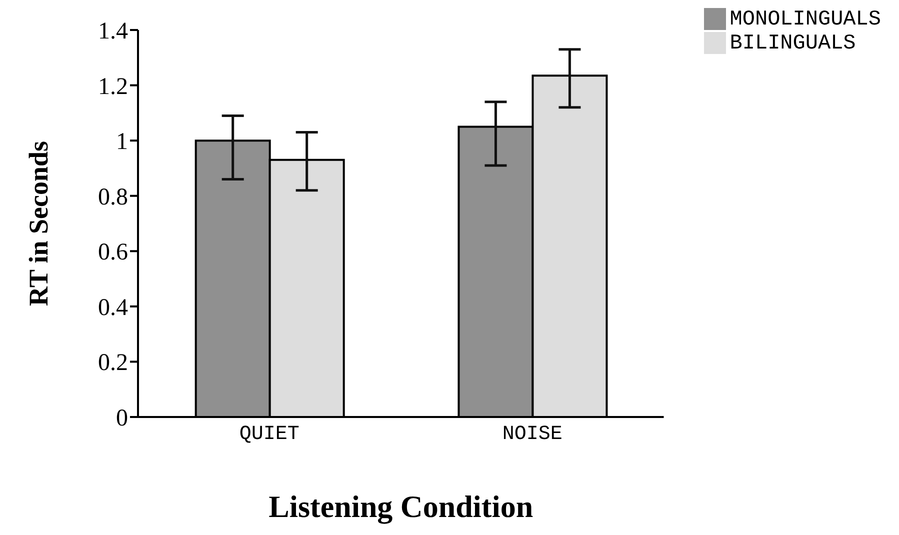 The height and width of the screenshot is (535, 899). Describe the element at coordinates (113, 197) in the screenshot. I see `y-tick-label: 0.8` at that location.